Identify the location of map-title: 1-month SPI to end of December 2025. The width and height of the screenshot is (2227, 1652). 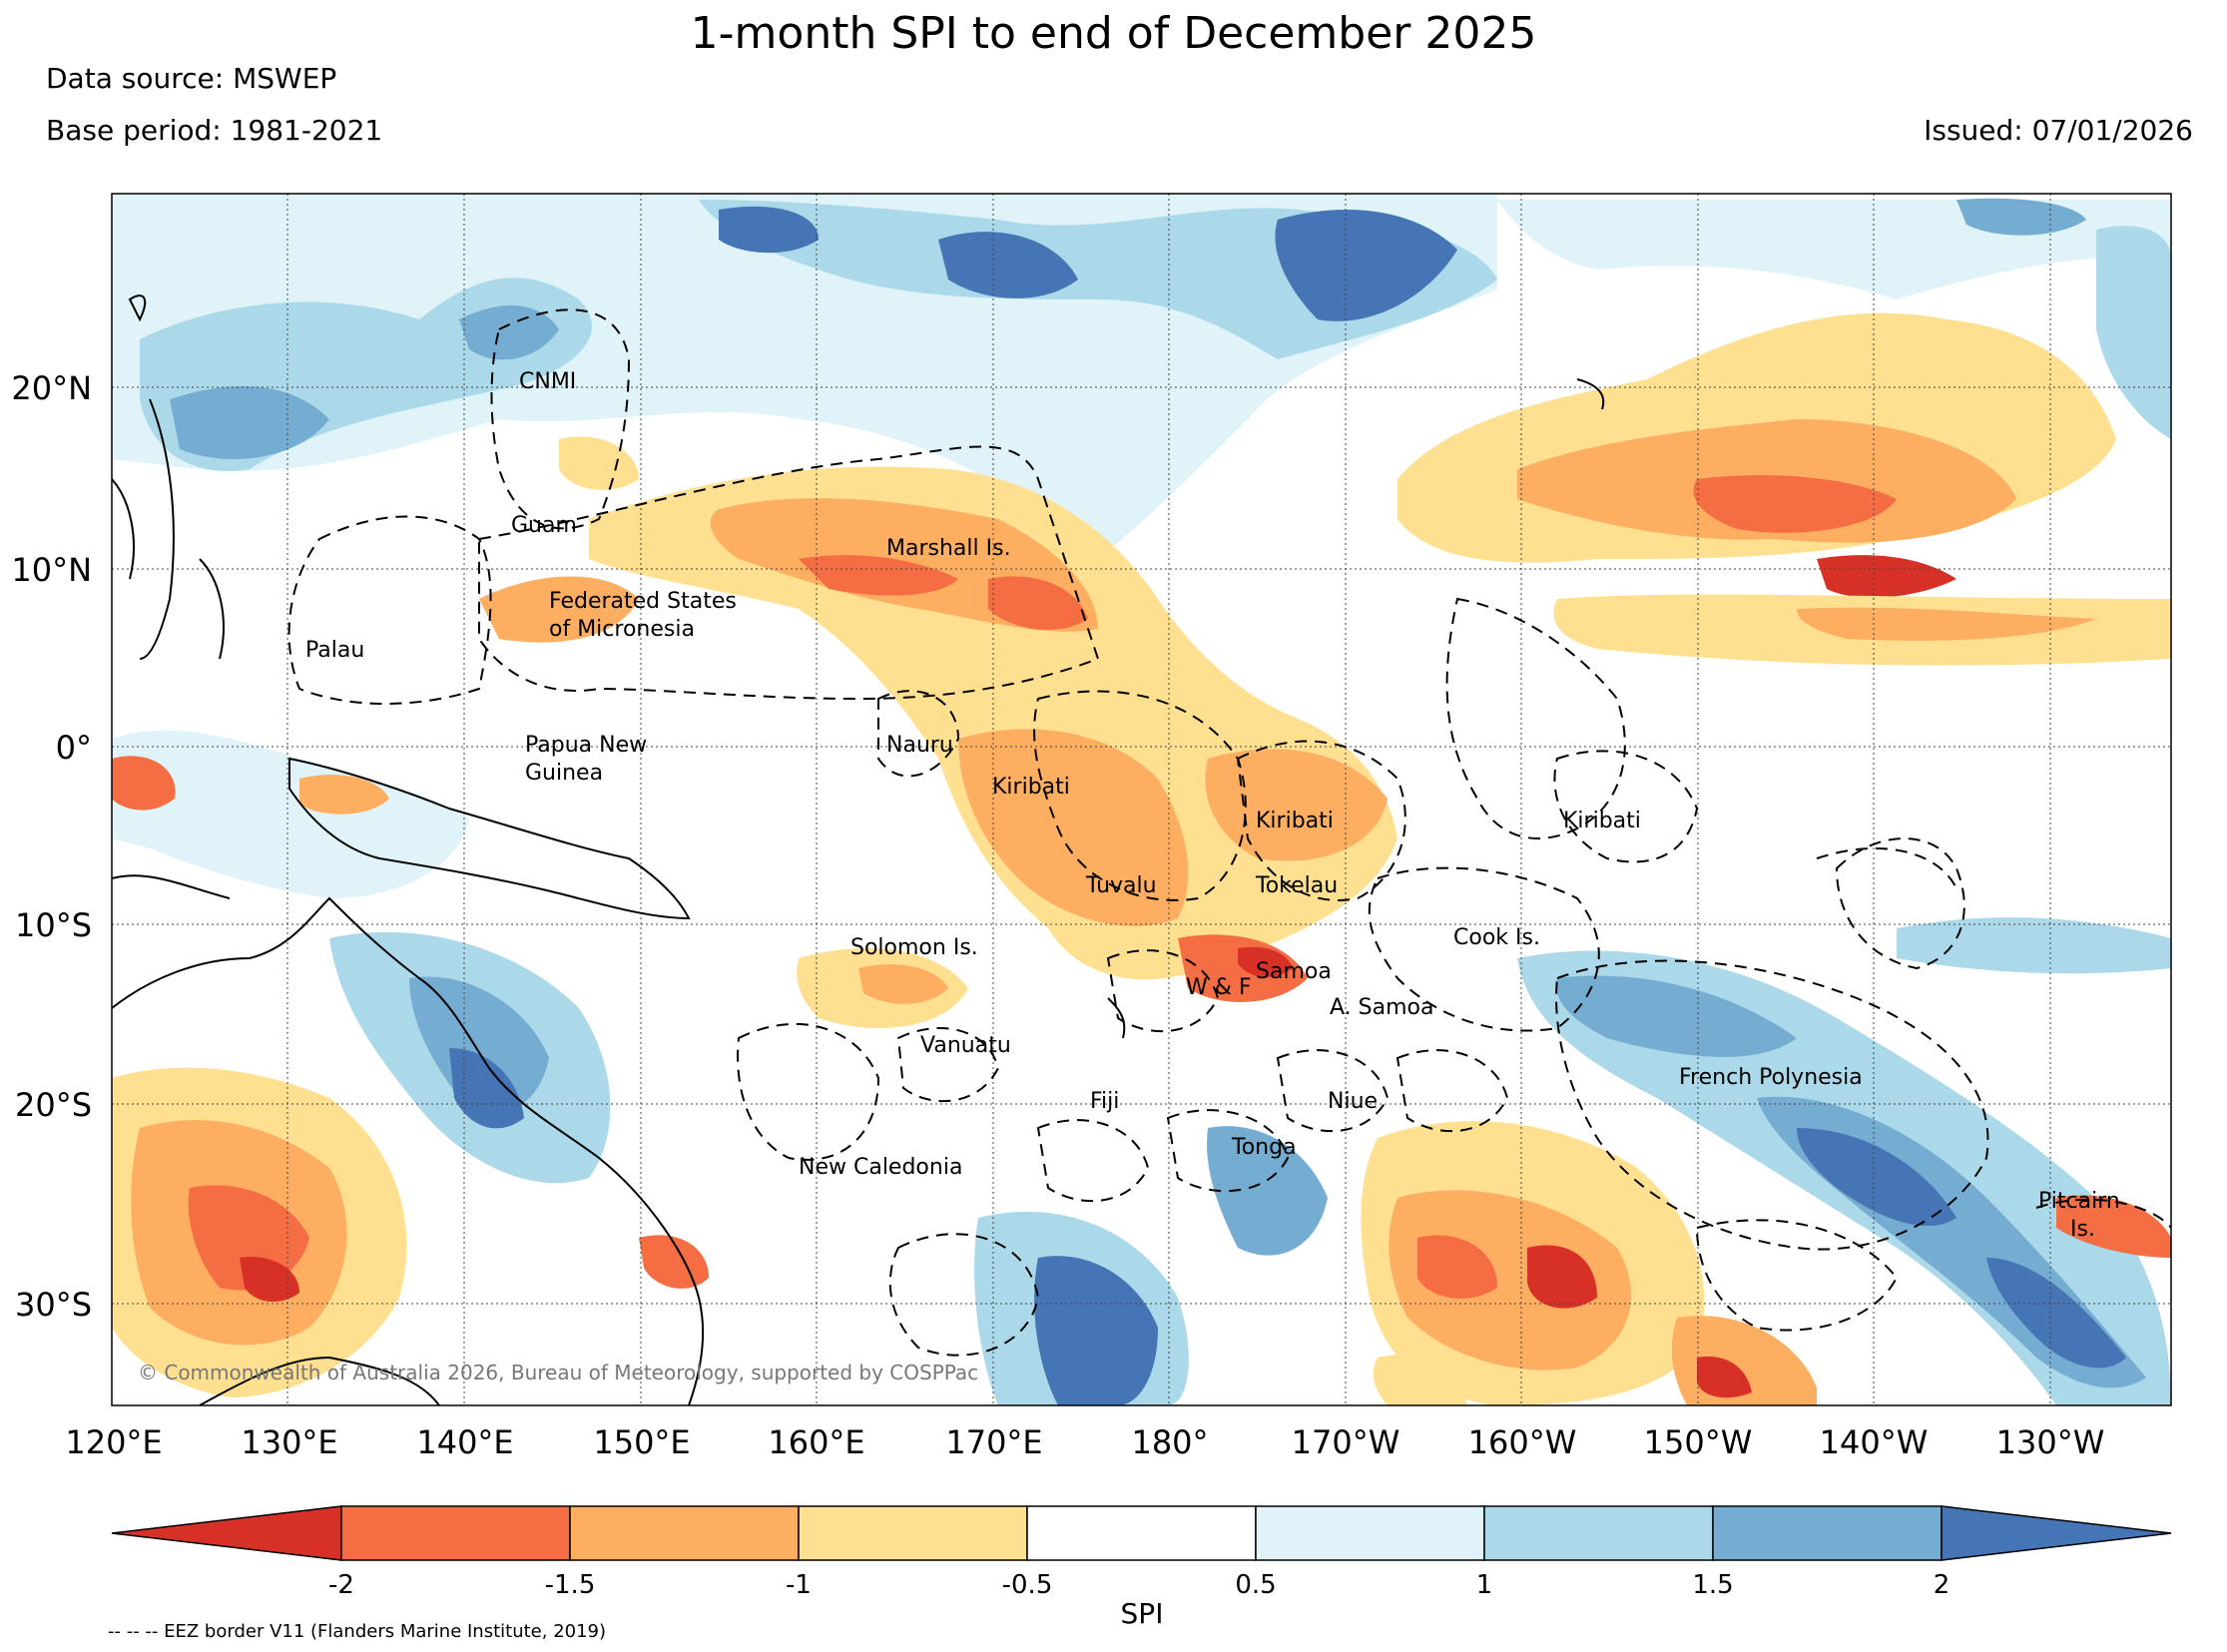
(1113, 33).